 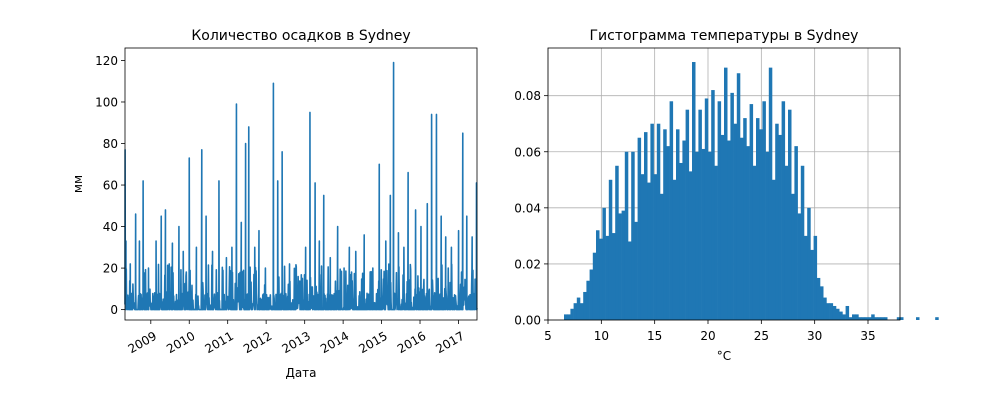 I want to click on histogram-x-ticks: 5 10 15 20 25 30 35, so click(x=710, y=331).